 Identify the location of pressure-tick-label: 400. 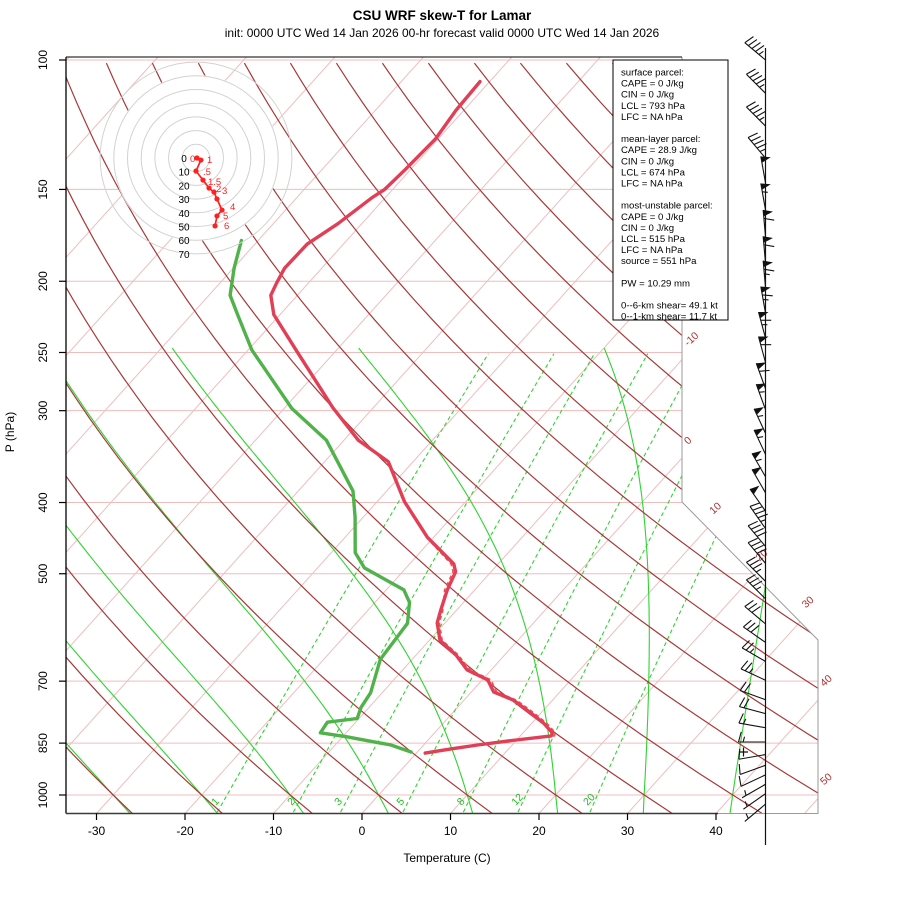
(43, 502).